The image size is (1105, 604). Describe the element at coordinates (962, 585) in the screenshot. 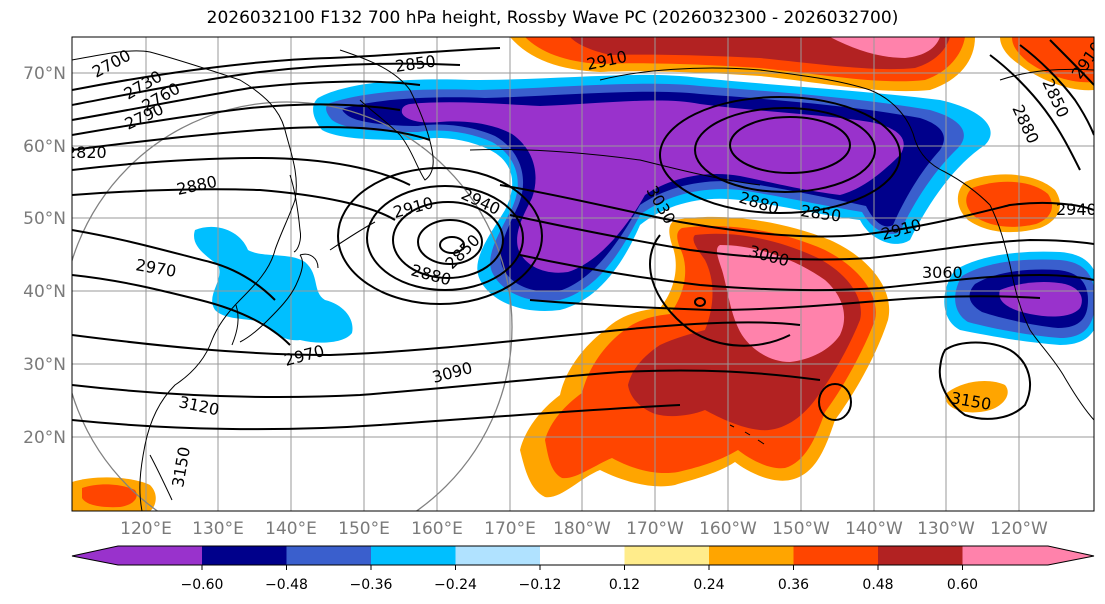

I see `colorbar-label: 0.60` at that location.